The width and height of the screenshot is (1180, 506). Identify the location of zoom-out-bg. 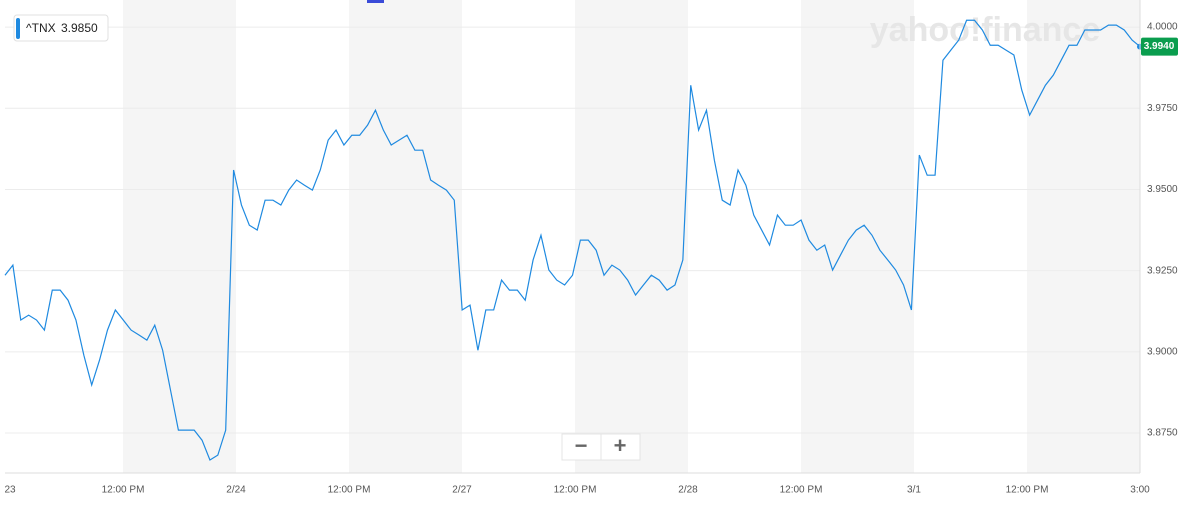
(581, 447).